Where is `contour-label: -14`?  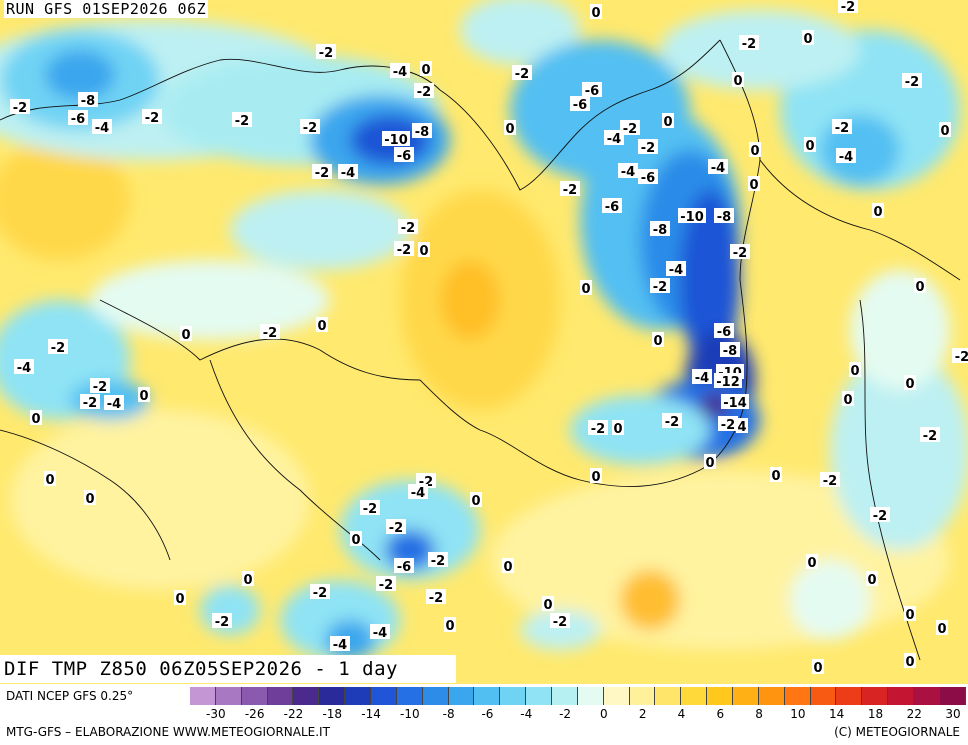 contour-label: -14 is located at coordinates (735, 402).